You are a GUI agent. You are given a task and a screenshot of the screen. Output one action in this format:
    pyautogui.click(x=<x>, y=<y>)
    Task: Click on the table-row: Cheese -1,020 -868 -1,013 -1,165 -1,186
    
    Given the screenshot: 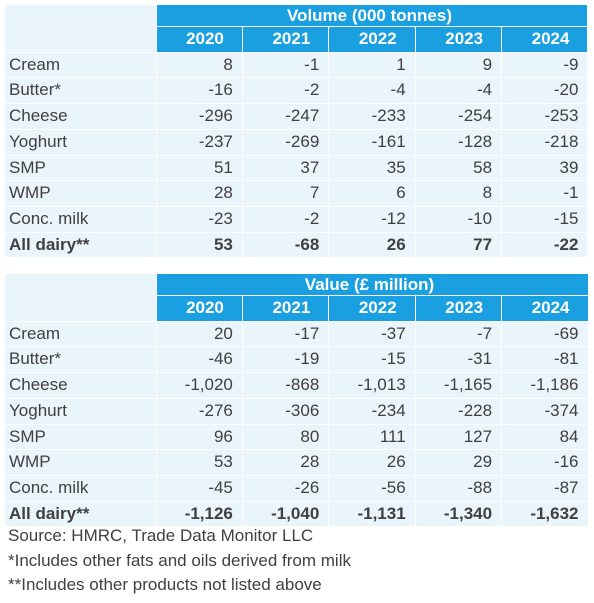 What is the action you would take?
    pyautogui.click(x=297, y=385)
    